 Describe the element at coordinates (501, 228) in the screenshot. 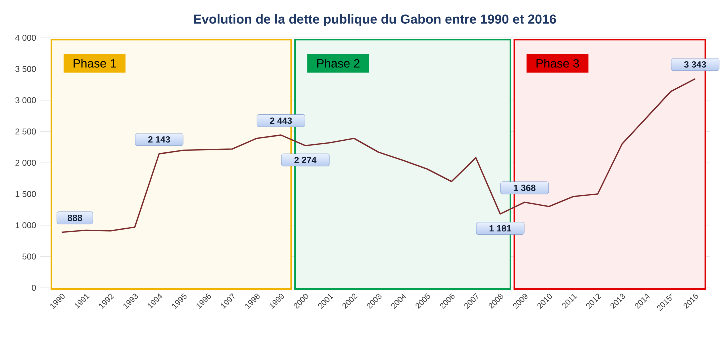

I see `data-label: 1 181` at that location.